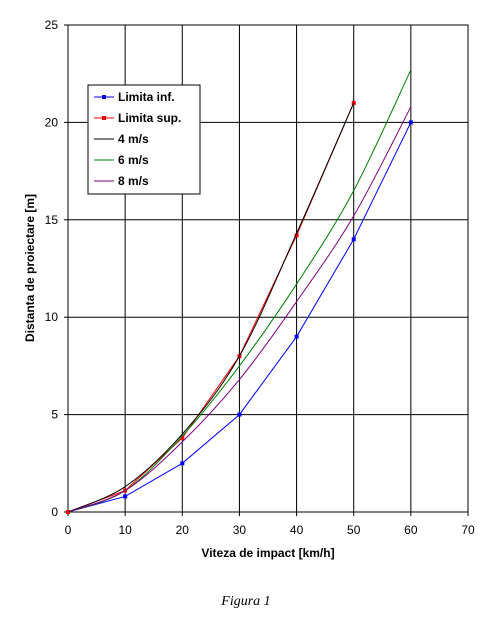 The image size is (492, 619). What do you see at coordinates (354, 530) in the screenshot?
I see `x-tick-label: 50` at bounding box center [354, 530].